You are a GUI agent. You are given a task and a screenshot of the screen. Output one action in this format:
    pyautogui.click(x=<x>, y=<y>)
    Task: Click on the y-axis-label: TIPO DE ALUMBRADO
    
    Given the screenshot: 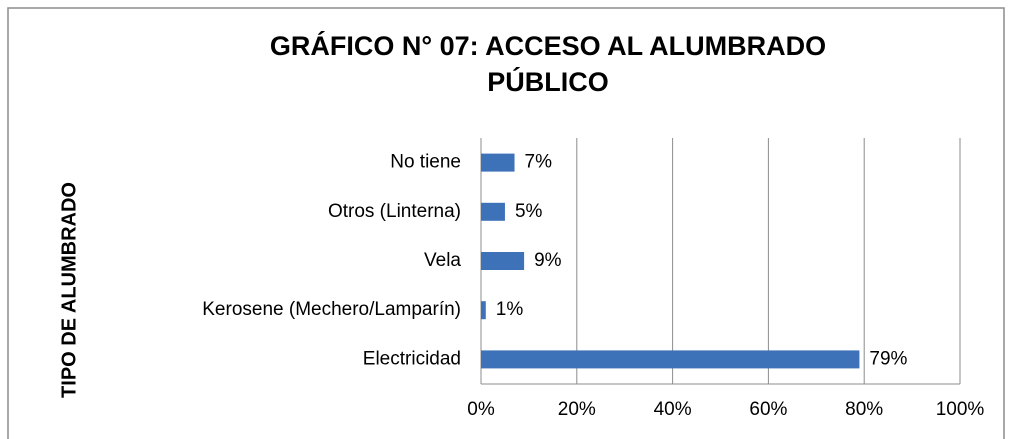 What is the action you would take?
    pyautogui.click(x=69, y=290)
    